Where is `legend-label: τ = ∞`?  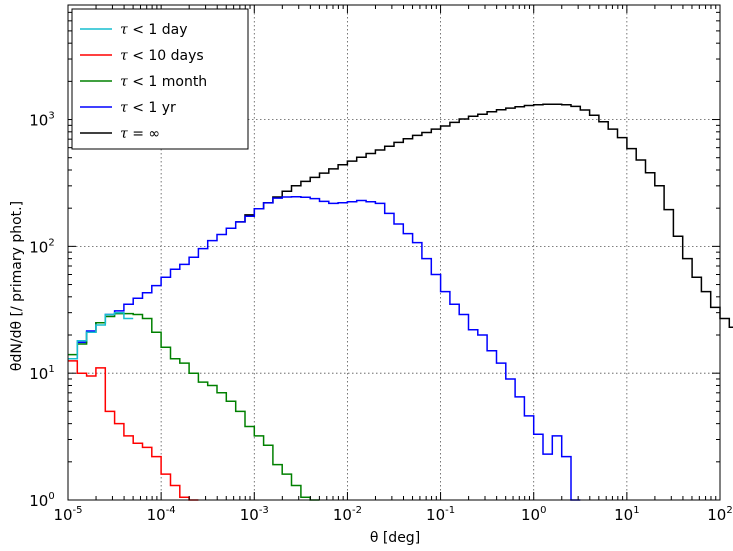
legend-label: τ = ∞ is located at coordinates (140, 134).